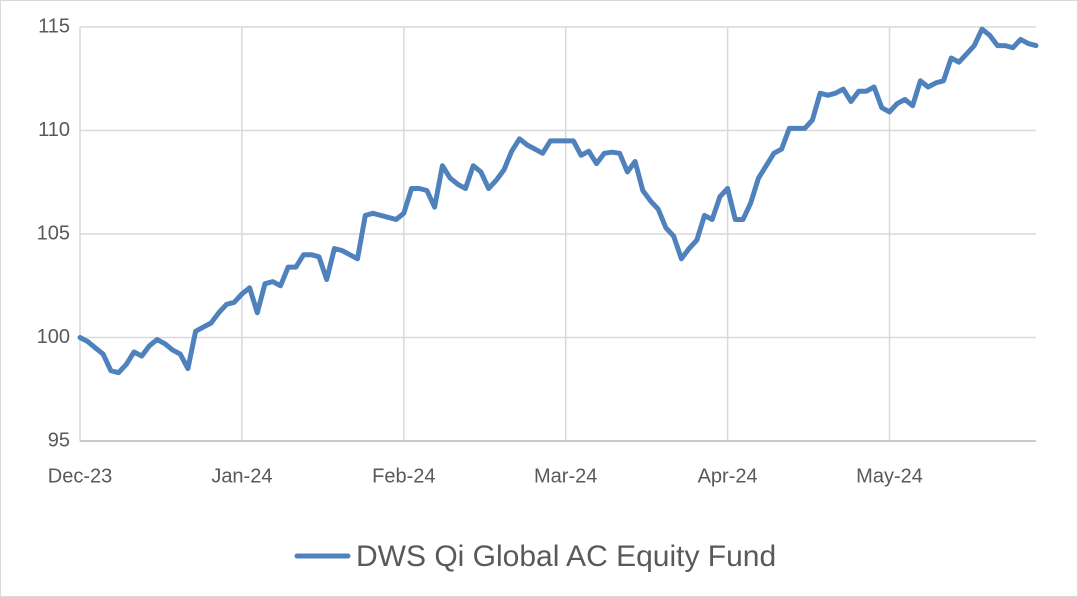 This screenshot has width=1078, height=597. Describe the element at coordinates (54, 26) in the screenshot. I see `y-tick-label: 115` at that location.